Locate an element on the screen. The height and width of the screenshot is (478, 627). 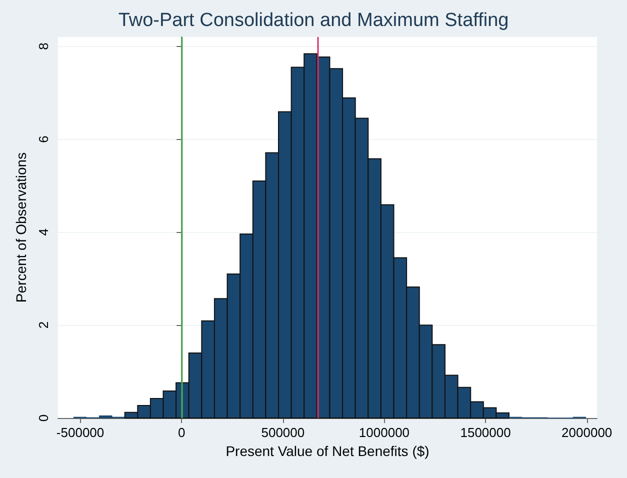
x-tick-label: 1500000 is located at coordinates (485, 432).